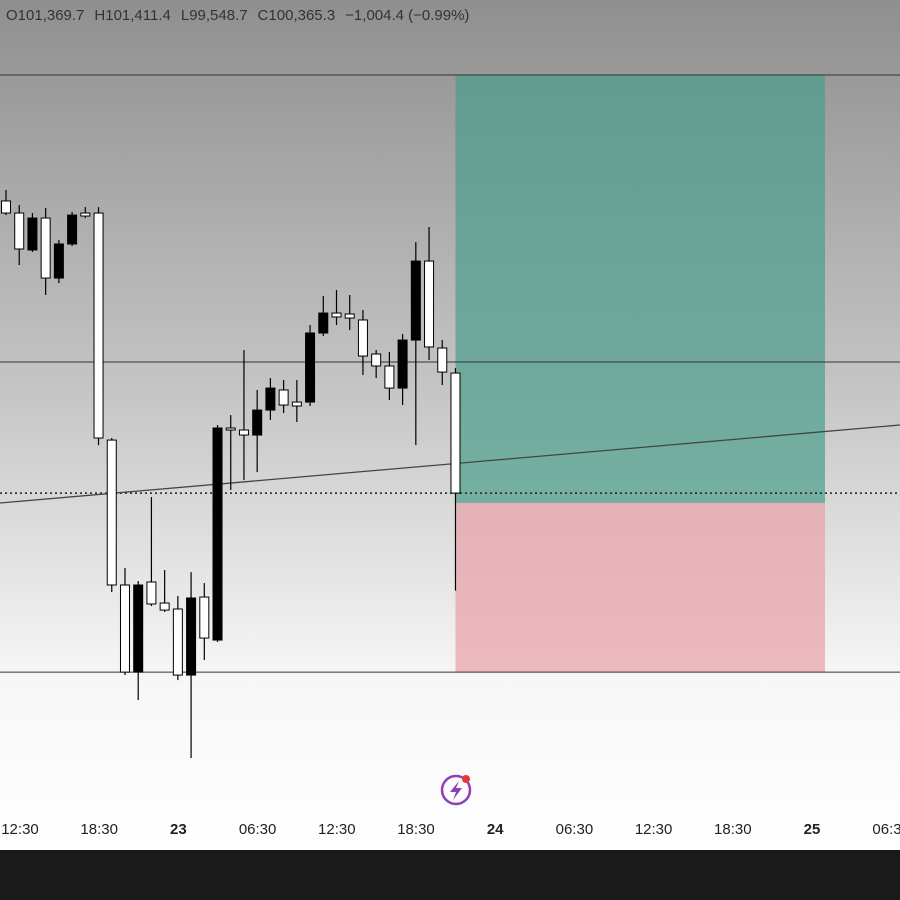  I want to click on bottom-bar, so click(450, 875).